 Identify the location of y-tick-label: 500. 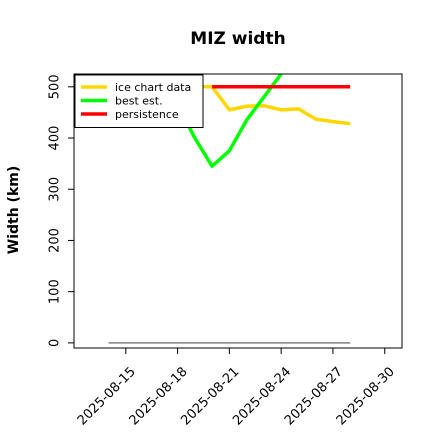
(55, 86).